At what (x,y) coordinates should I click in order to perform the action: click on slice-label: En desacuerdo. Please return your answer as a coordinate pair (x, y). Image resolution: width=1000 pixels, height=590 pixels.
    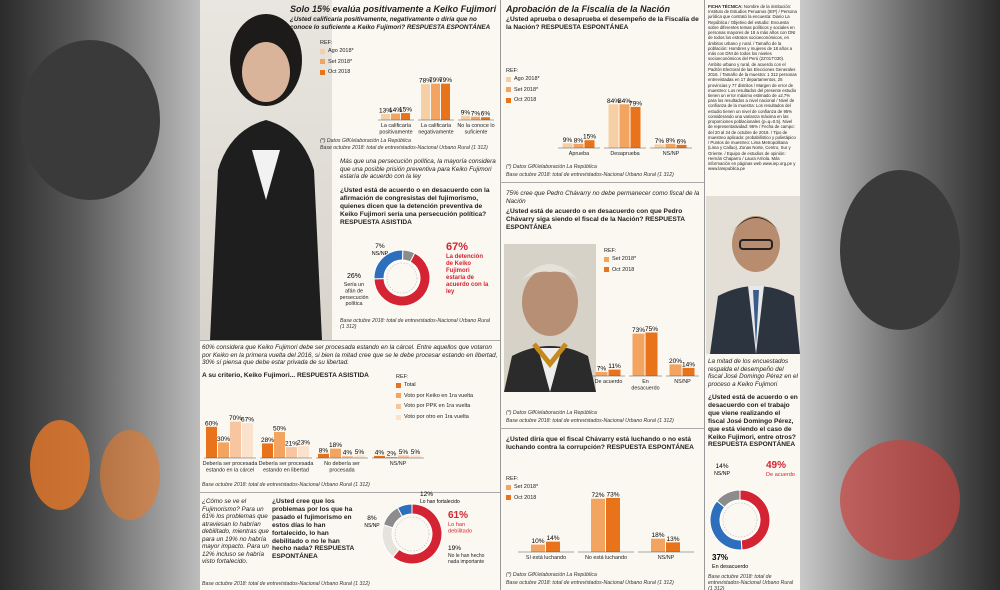
    Looking at the image, I should click on (730, 567).